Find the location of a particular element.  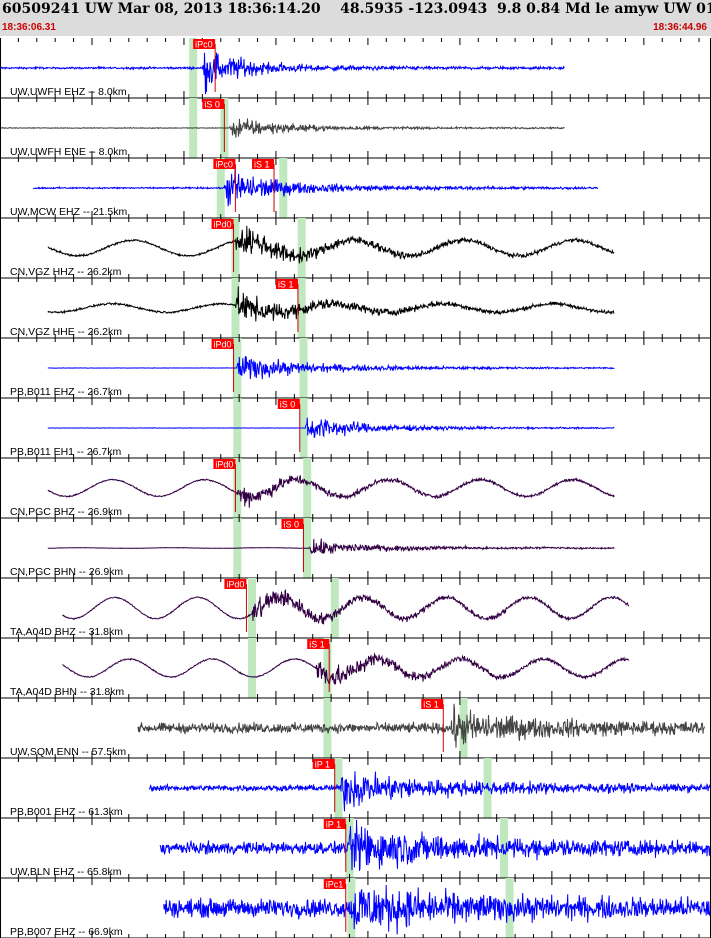

trace-row: iPc0 iS 1 UW,MCW EHZ -- 21.5km is located at coordinates (355, 188).